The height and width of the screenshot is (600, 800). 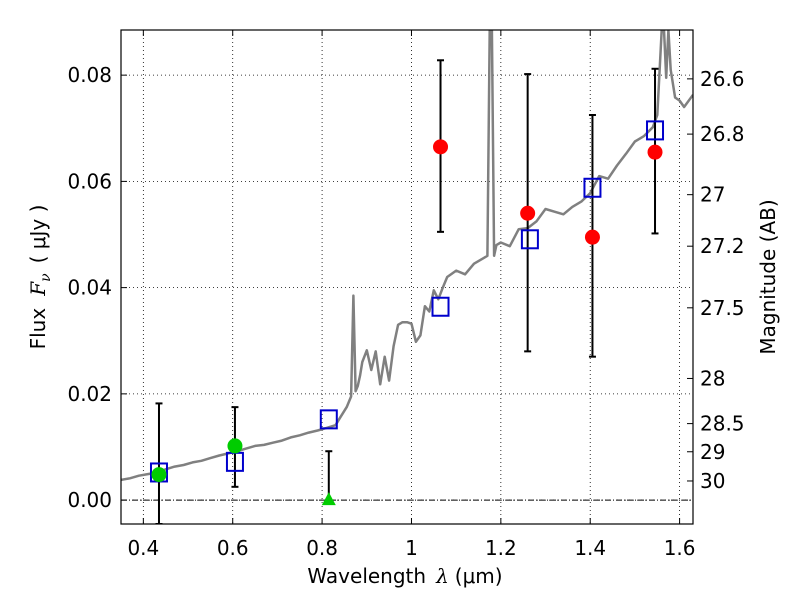 What do you see at coordinates (479, 576) in the screenshot?
I see `x-axis-unit: (μm)` at bounding box center [479, 576].